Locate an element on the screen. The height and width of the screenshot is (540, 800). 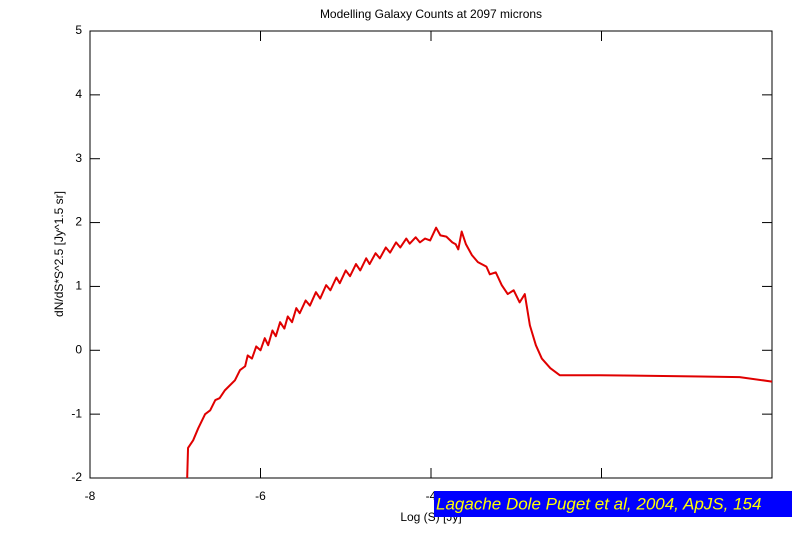
y-tick-label: -2 is located at coordinates (76, 477).